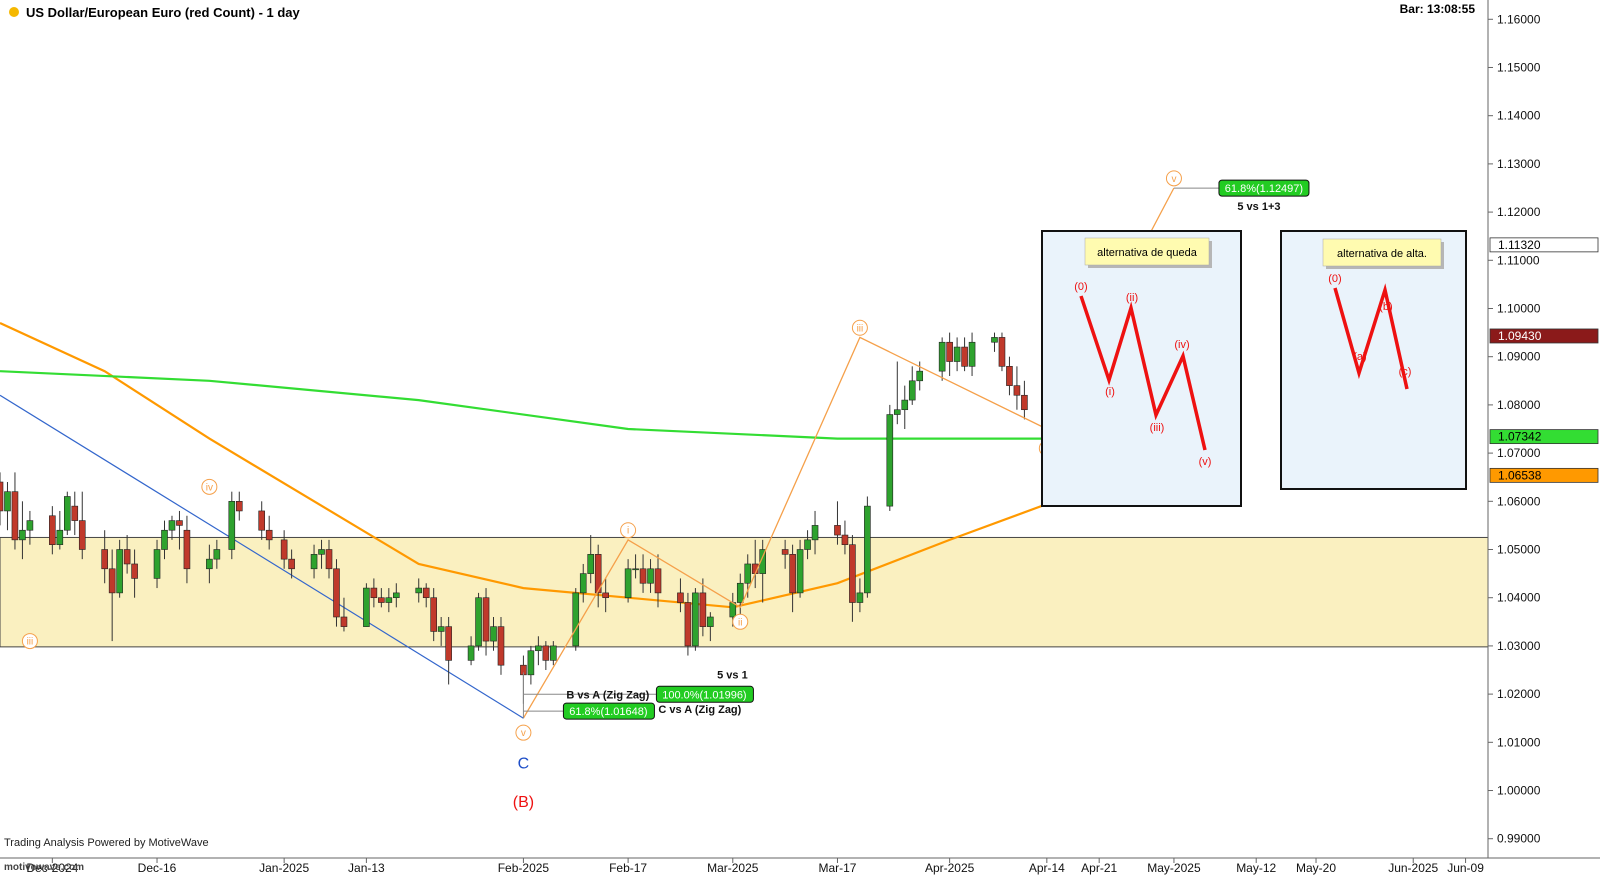 The width and height of the screenshot is (1600, 875). Describe the element at coordinates (1438, 9) in the screenshot. I see `bar-timer: Bar: 13:08:55` at that location.